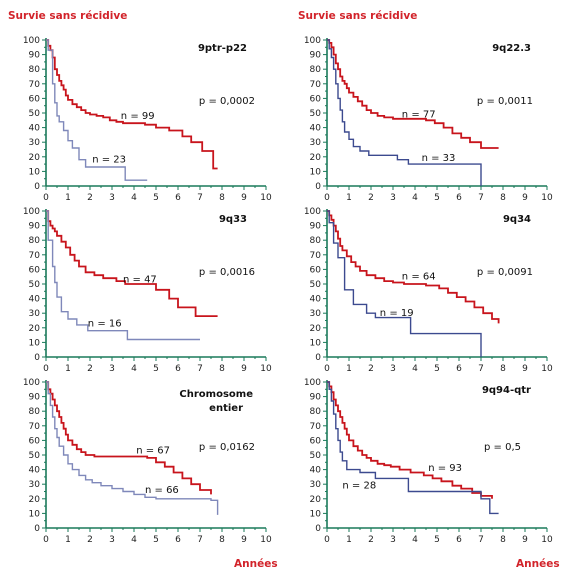  I want to click on series-count-label: n = 93, so click(445, 468).